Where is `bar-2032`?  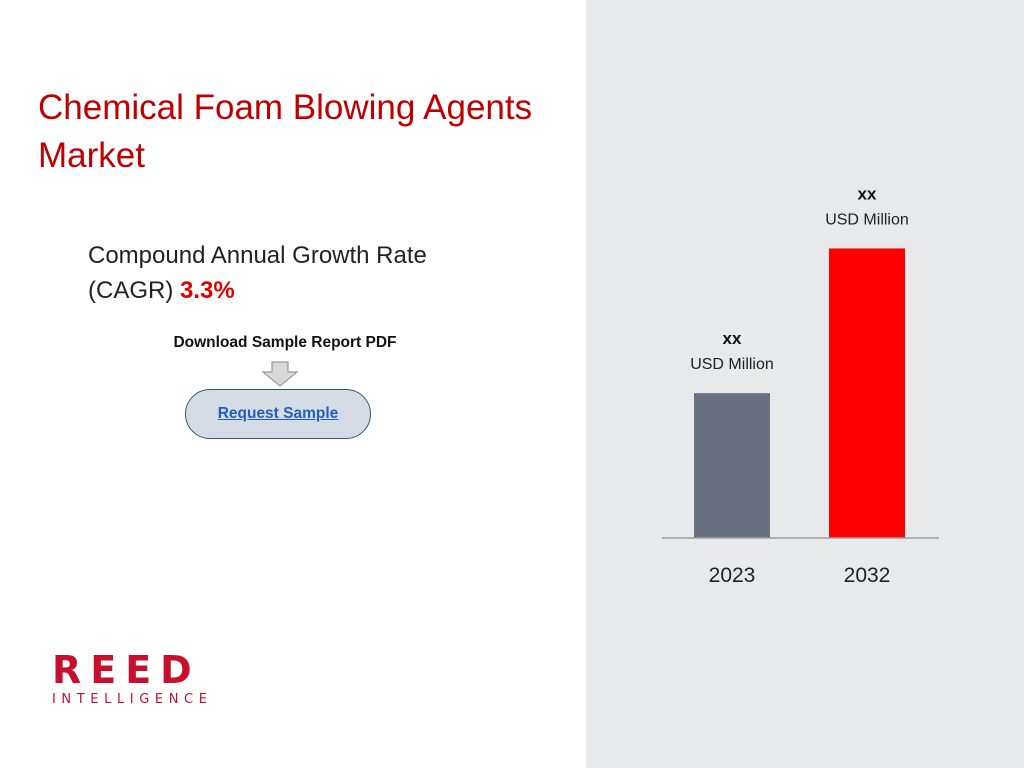 bar-2032 is located at coordinates (867, 393).